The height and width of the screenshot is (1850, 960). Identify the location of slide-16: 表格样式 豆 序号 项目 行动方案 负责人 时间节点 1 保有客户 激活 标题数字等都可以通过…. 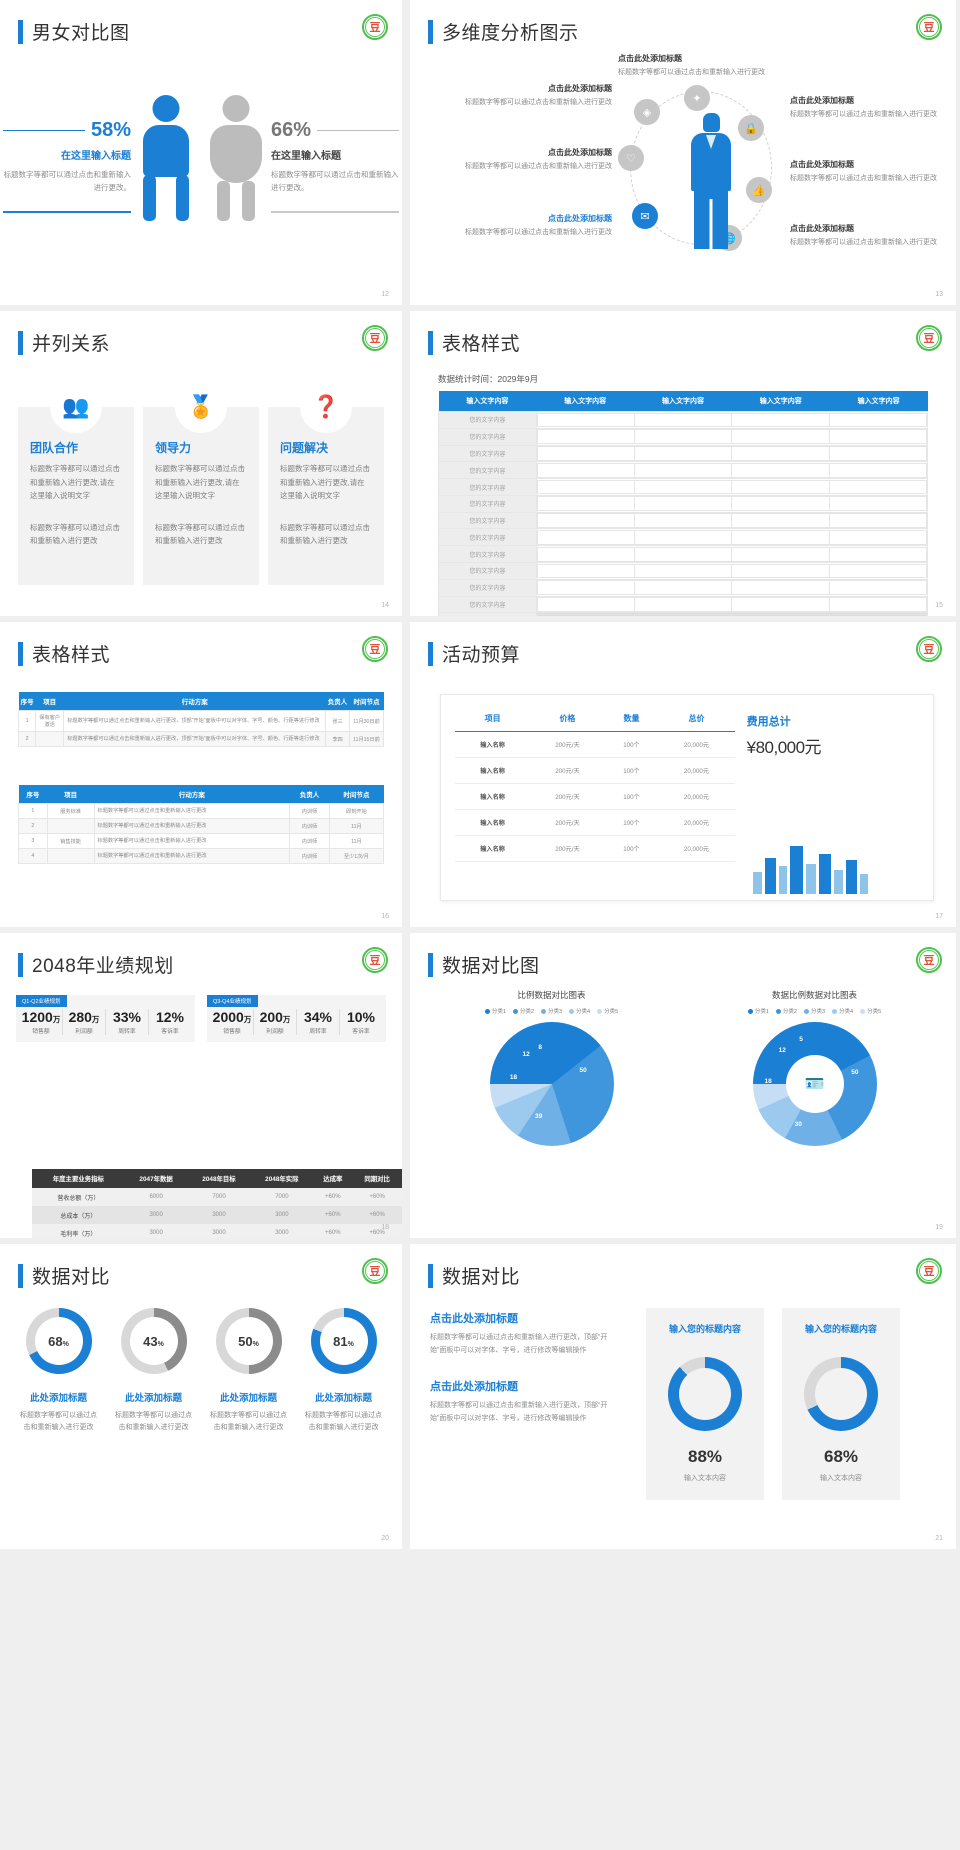
(201, 774).